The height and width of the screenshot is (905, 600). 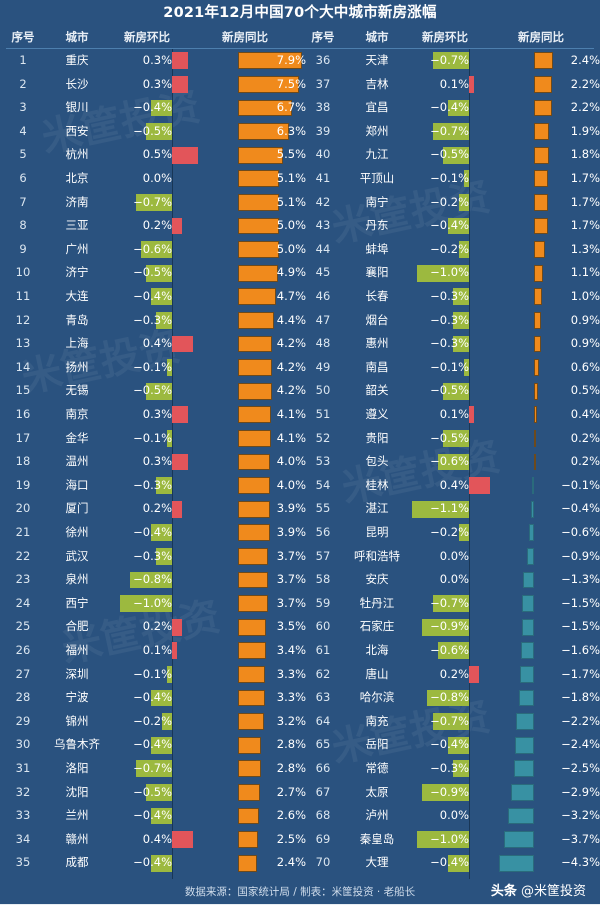 What do you see at coordinates (377, 130) in the screenshot?
I see `city-name: 郑州` at bounding box center [377, 130].